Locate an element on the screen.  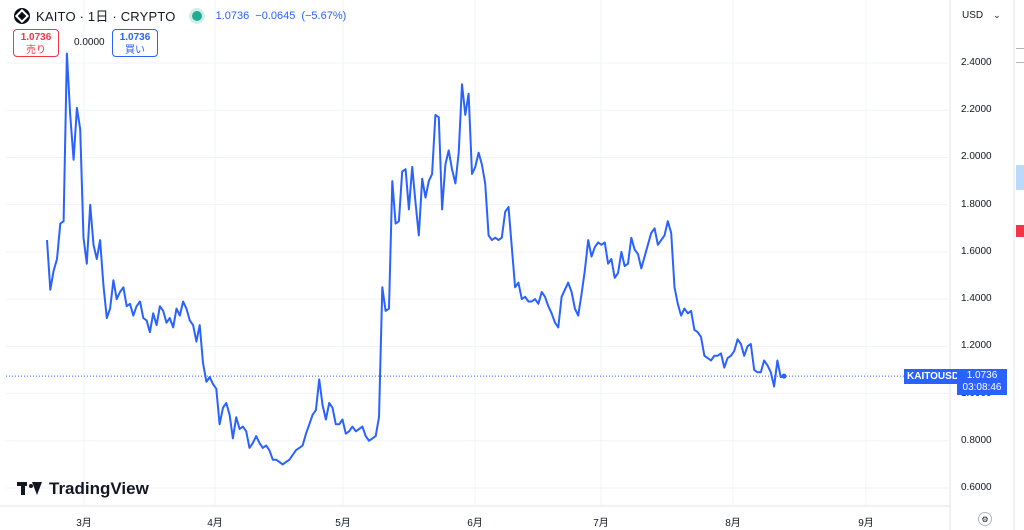
change-percent: (−5.67%) is located at coordinates (324, 15).